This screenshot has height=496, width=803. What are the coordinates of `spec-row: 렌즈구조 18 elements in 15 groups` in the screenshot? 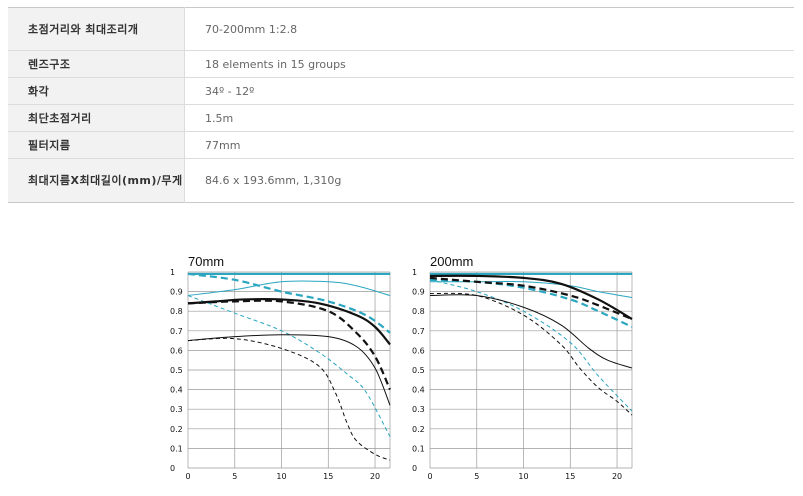 It's located at (401, 64).